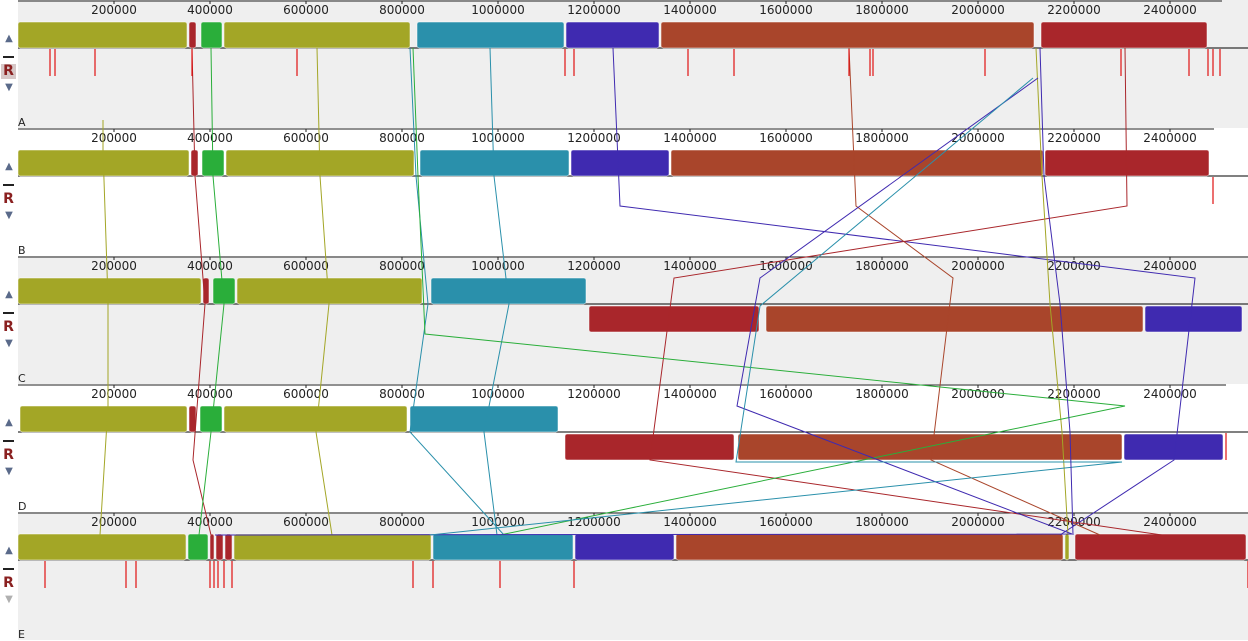 This screenshot has width=1248, height=641. I want to click on genome-label-b: B, so click(22, 250).